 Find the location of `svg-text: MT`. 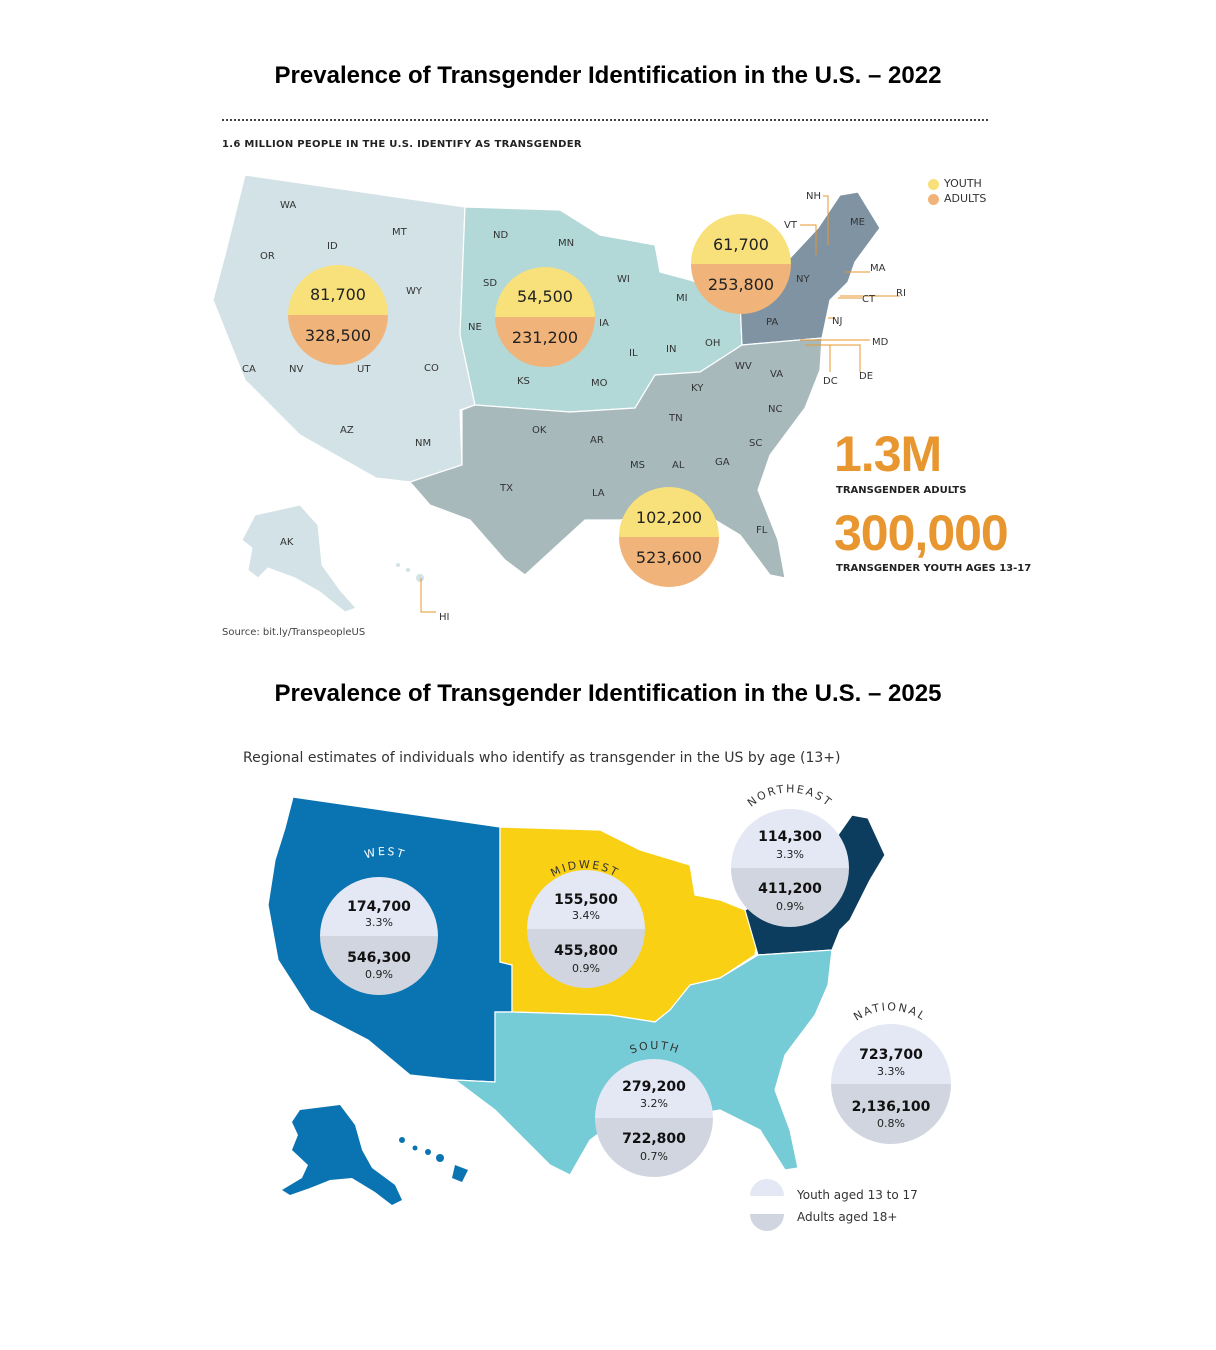

svg-text: MT is located at coordinates (400, 232).